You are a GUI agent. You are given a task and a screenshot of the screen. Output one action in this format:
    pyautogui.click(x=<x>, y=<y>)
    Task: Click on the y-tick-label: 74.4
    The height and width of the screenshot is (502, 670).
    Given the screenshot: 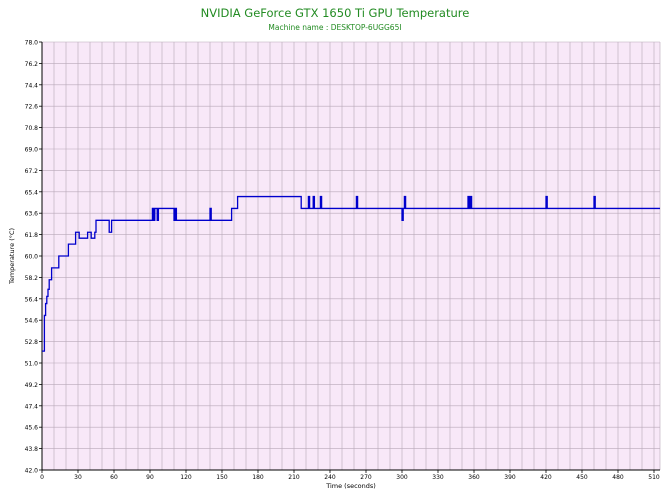 What is the action you would take?
    pyautogui.click(x=32, y=85)
    